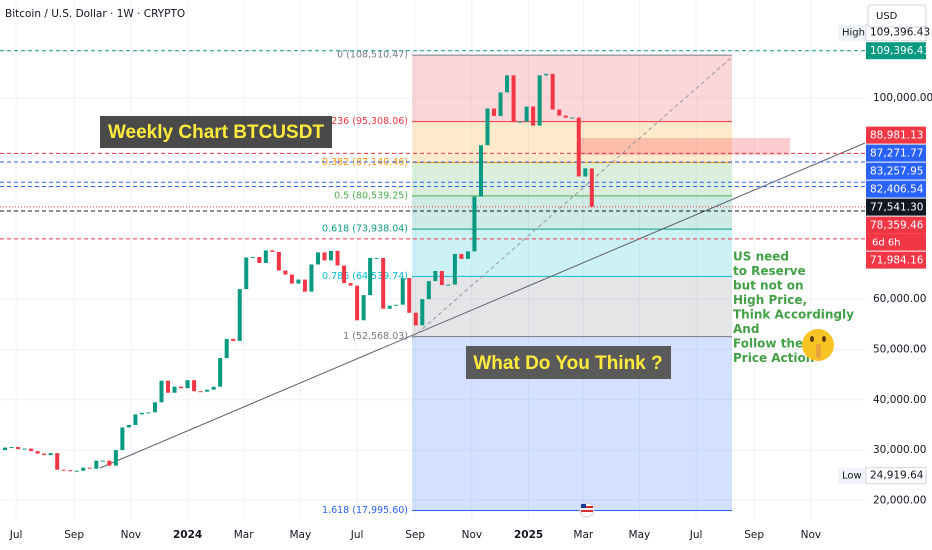  I want to click on x-tick-label: May, so click(301, 535).